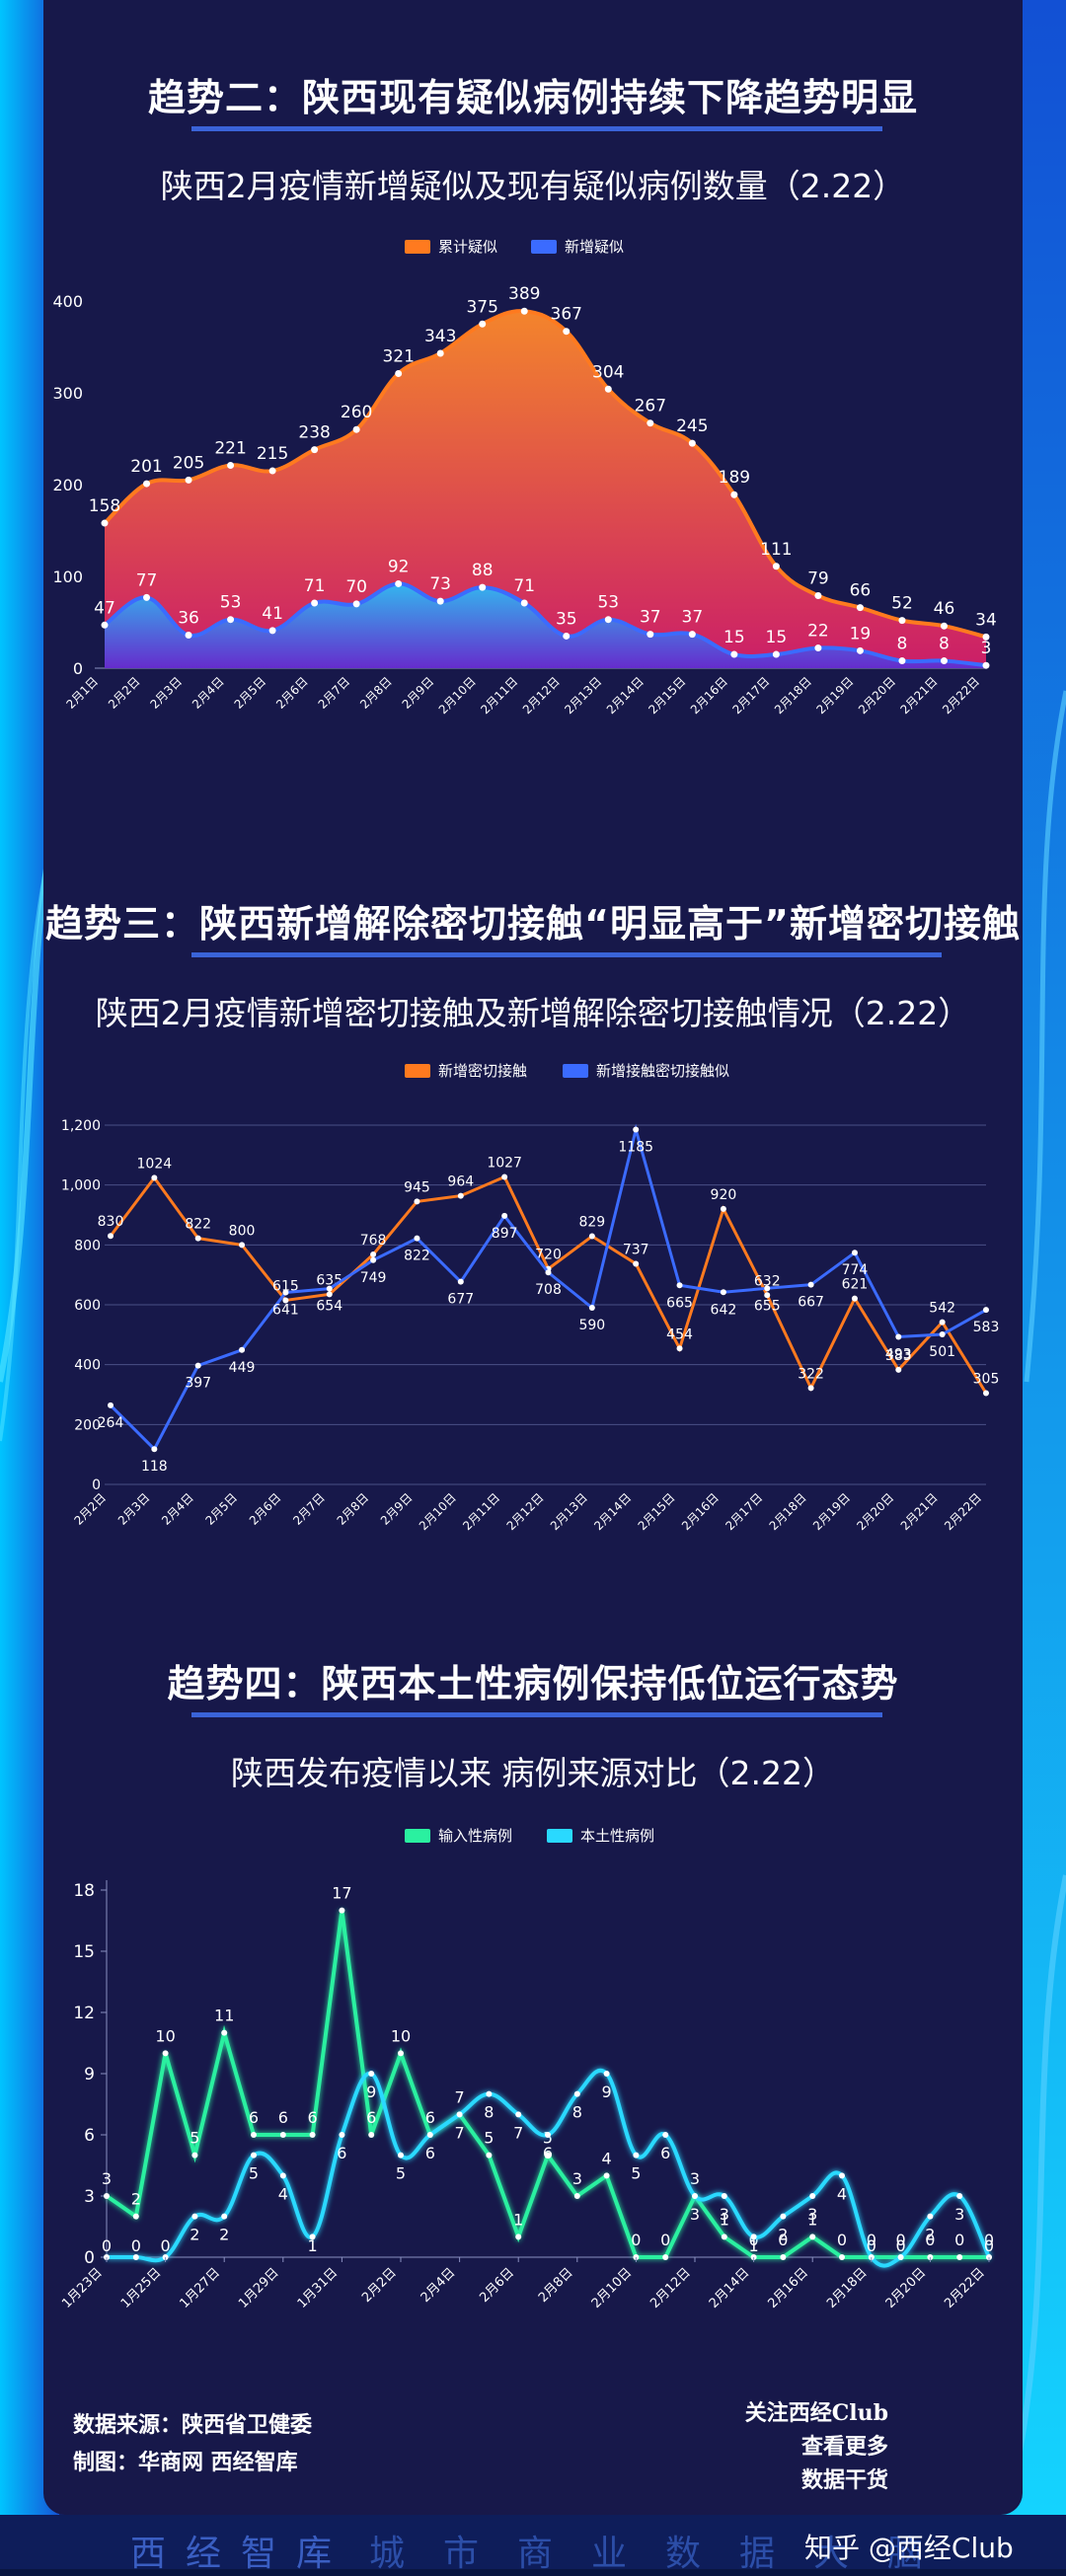 Image resolution: width=1066 pixels, height=2576 pixels. Describe the element at coordinates (855, 1270) in the screenshot. I see `value-label-1-17: 774` at that location.